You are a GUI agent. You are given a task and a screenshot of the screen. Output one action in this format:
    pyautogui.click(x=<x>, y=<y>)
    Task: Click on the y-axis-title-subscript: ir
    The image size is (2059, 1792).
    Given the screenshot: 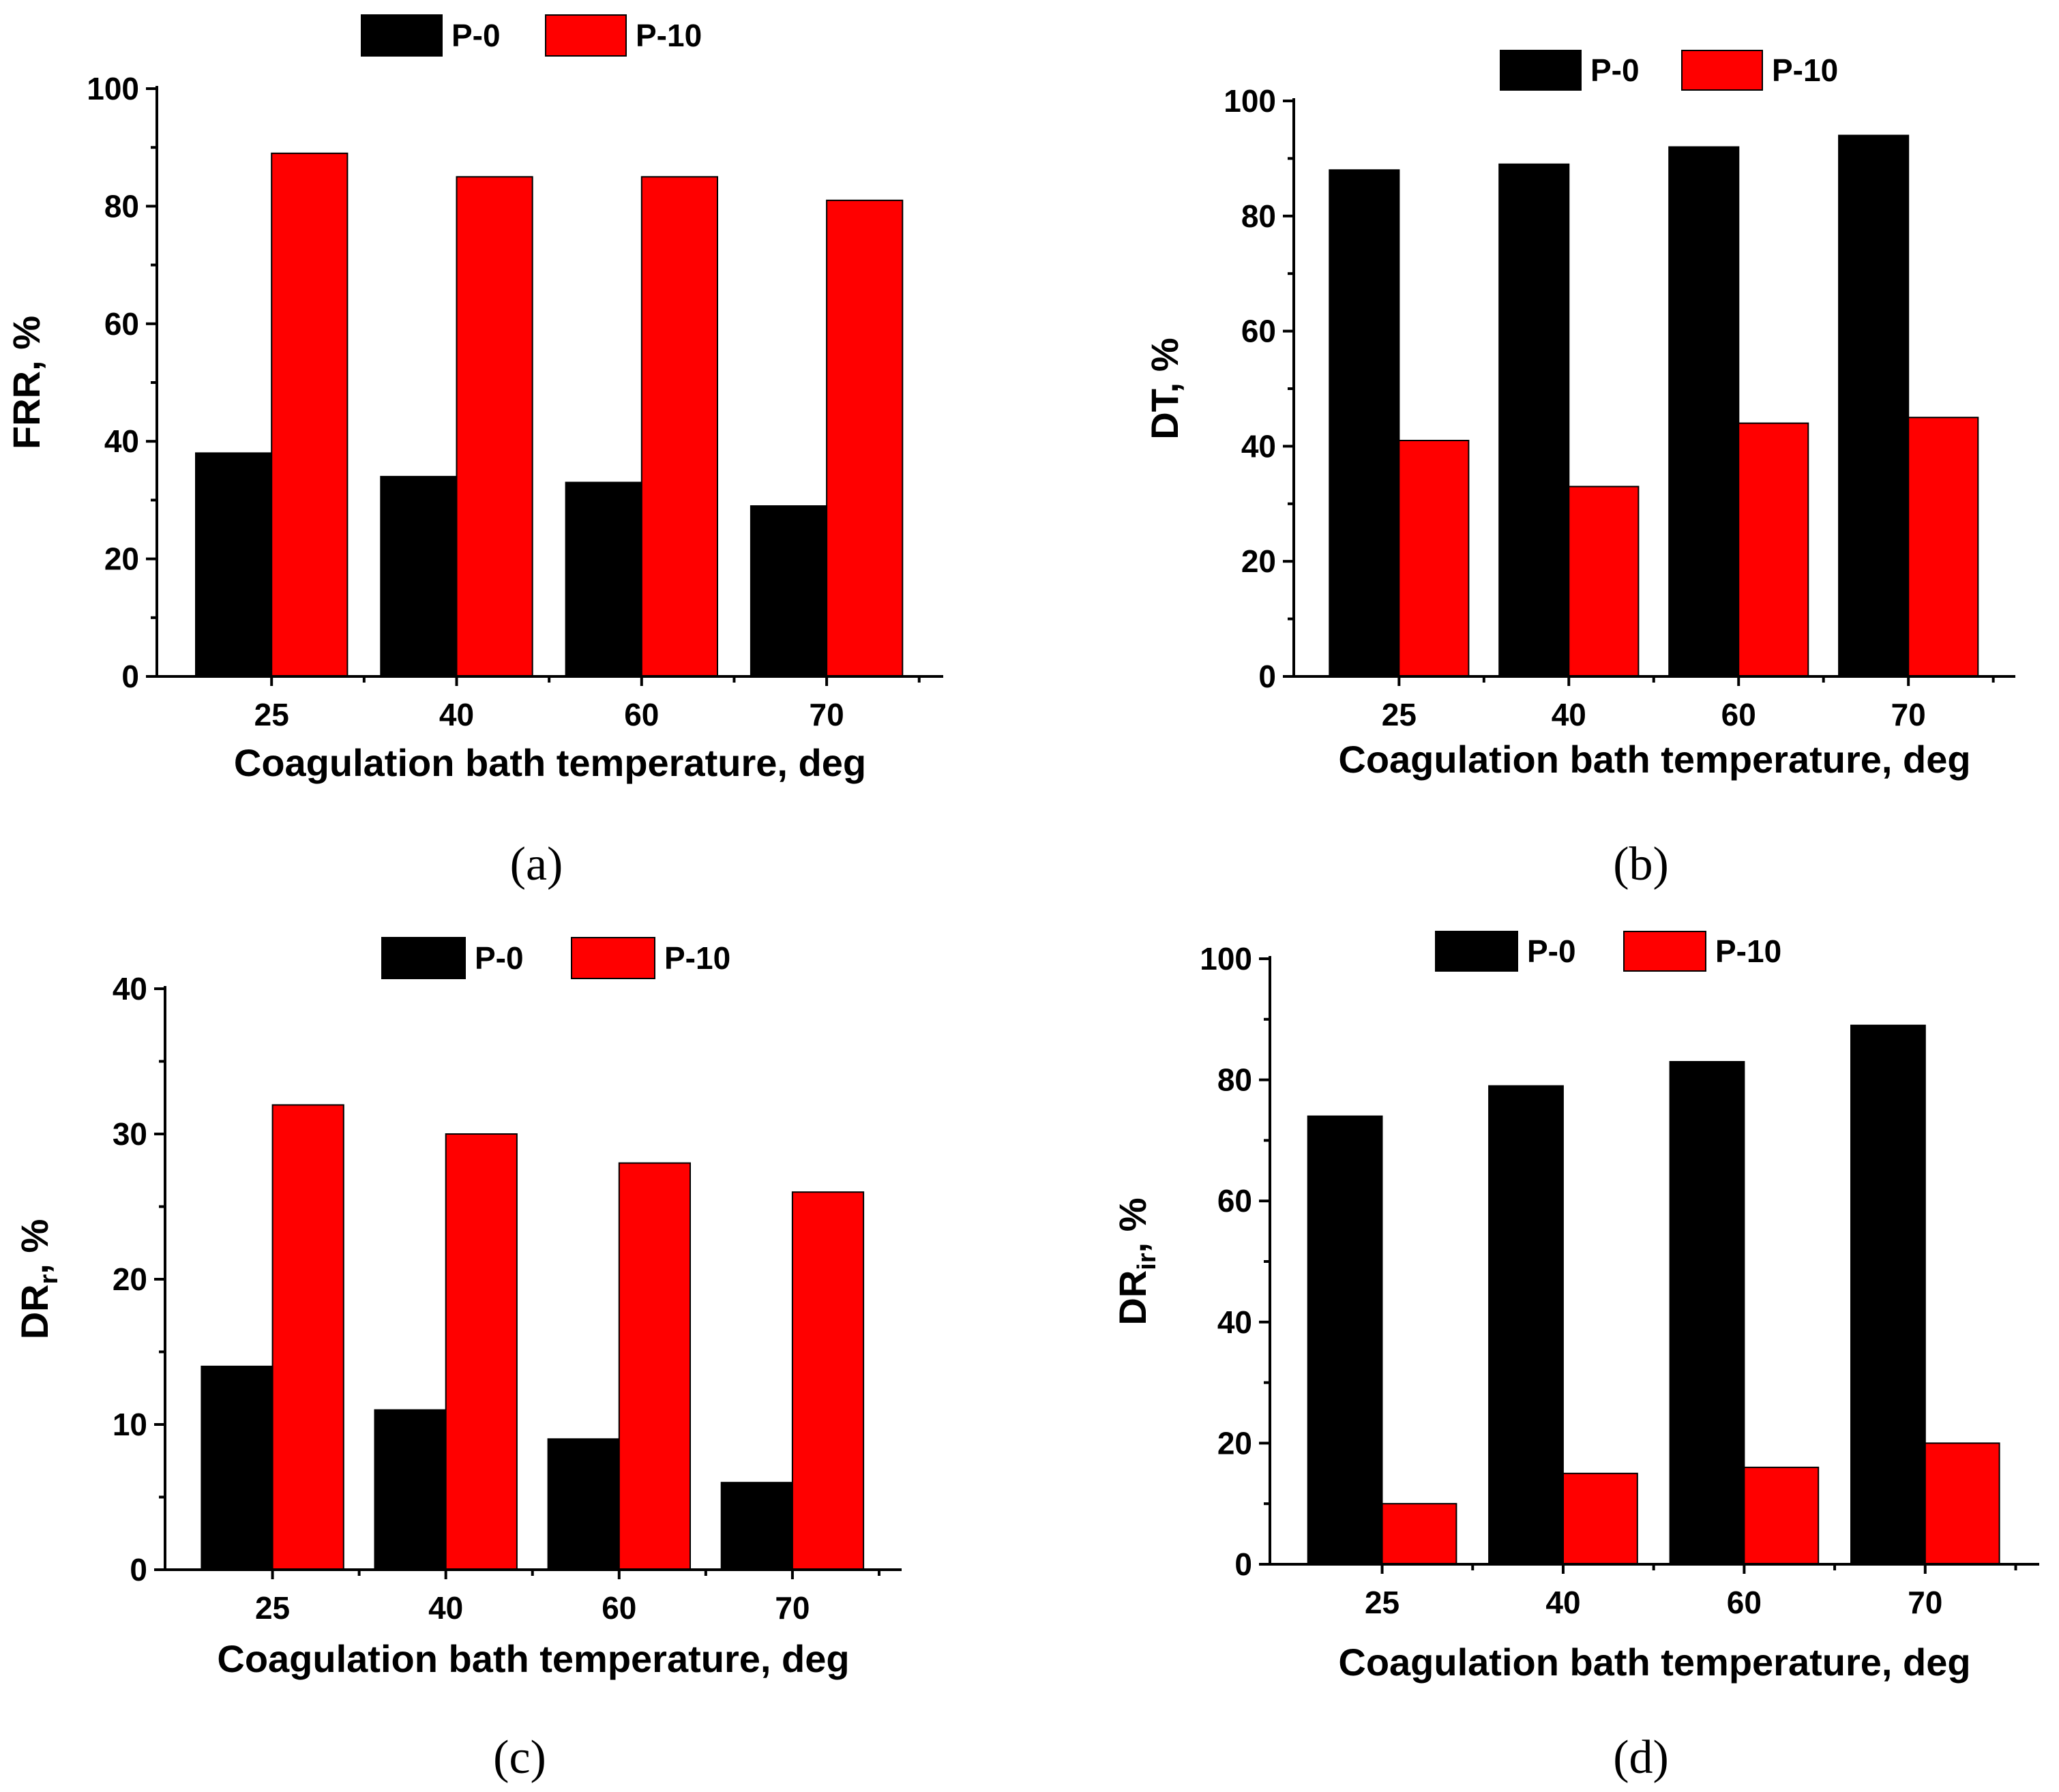 What is the action you would take?
    pyautogui.click(x=1147, y=1261)
    